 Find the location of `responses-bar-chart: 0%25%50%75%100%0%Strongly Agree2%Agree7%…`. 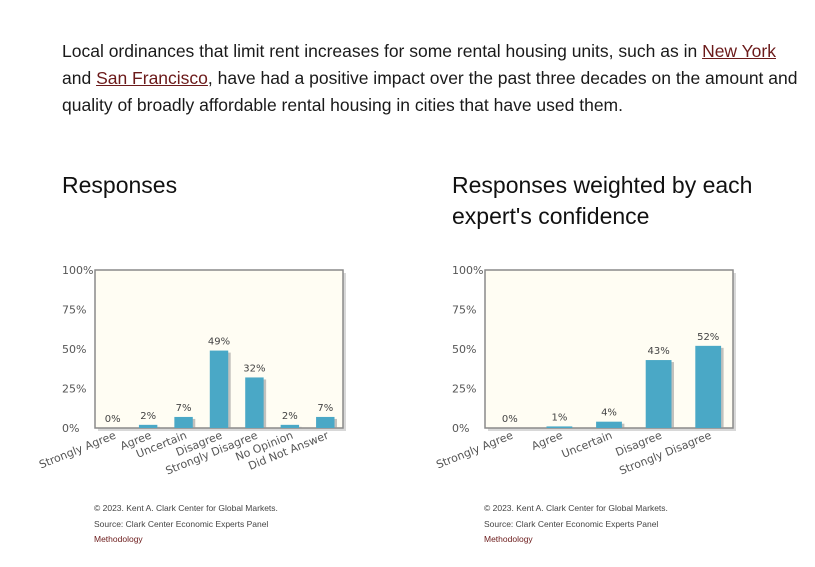

responses-bar-chart: 0%25%50%75%100%0%Strongly Agree2%Agree7%… is located at coordinates (191, 371).